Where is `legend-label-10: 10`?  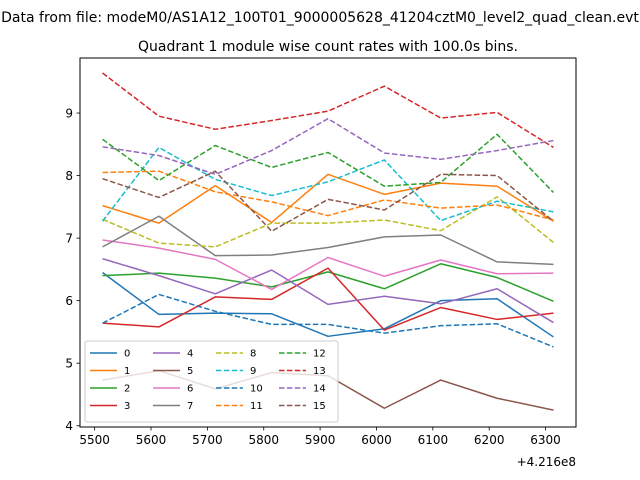 legend-label-10: 10 is located at coordinates (256, 389).